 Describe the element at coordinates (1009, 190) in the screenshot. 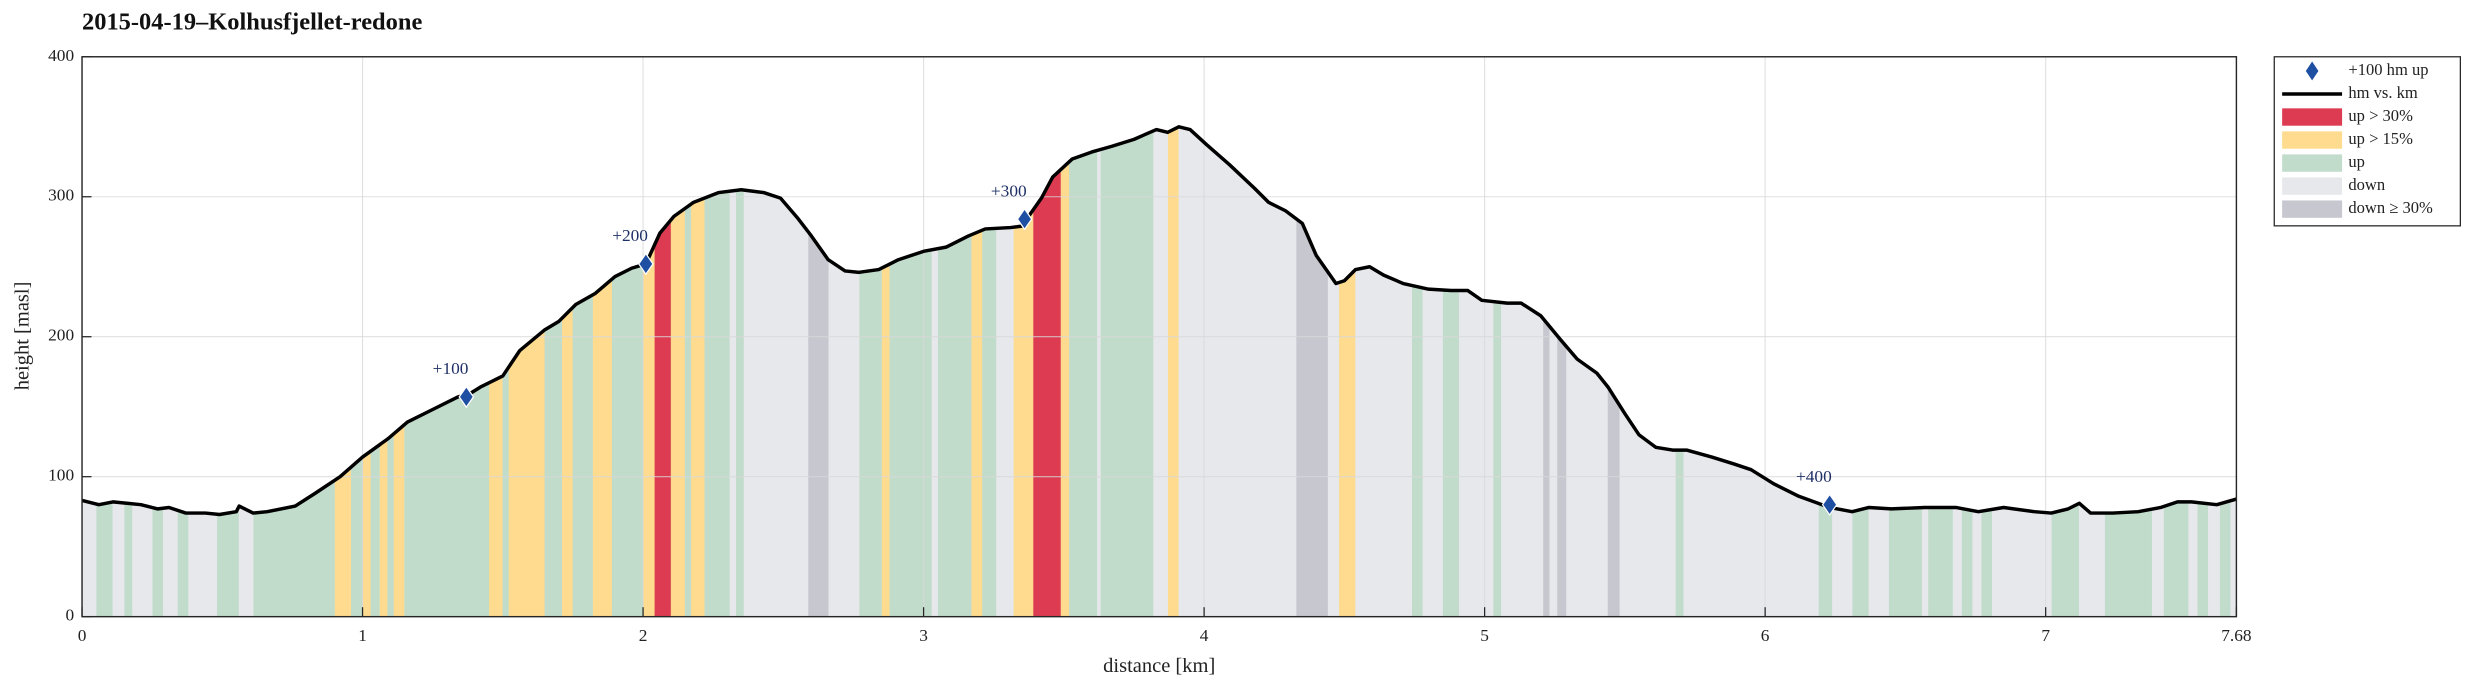

I see `marker-label: +300` at that location.